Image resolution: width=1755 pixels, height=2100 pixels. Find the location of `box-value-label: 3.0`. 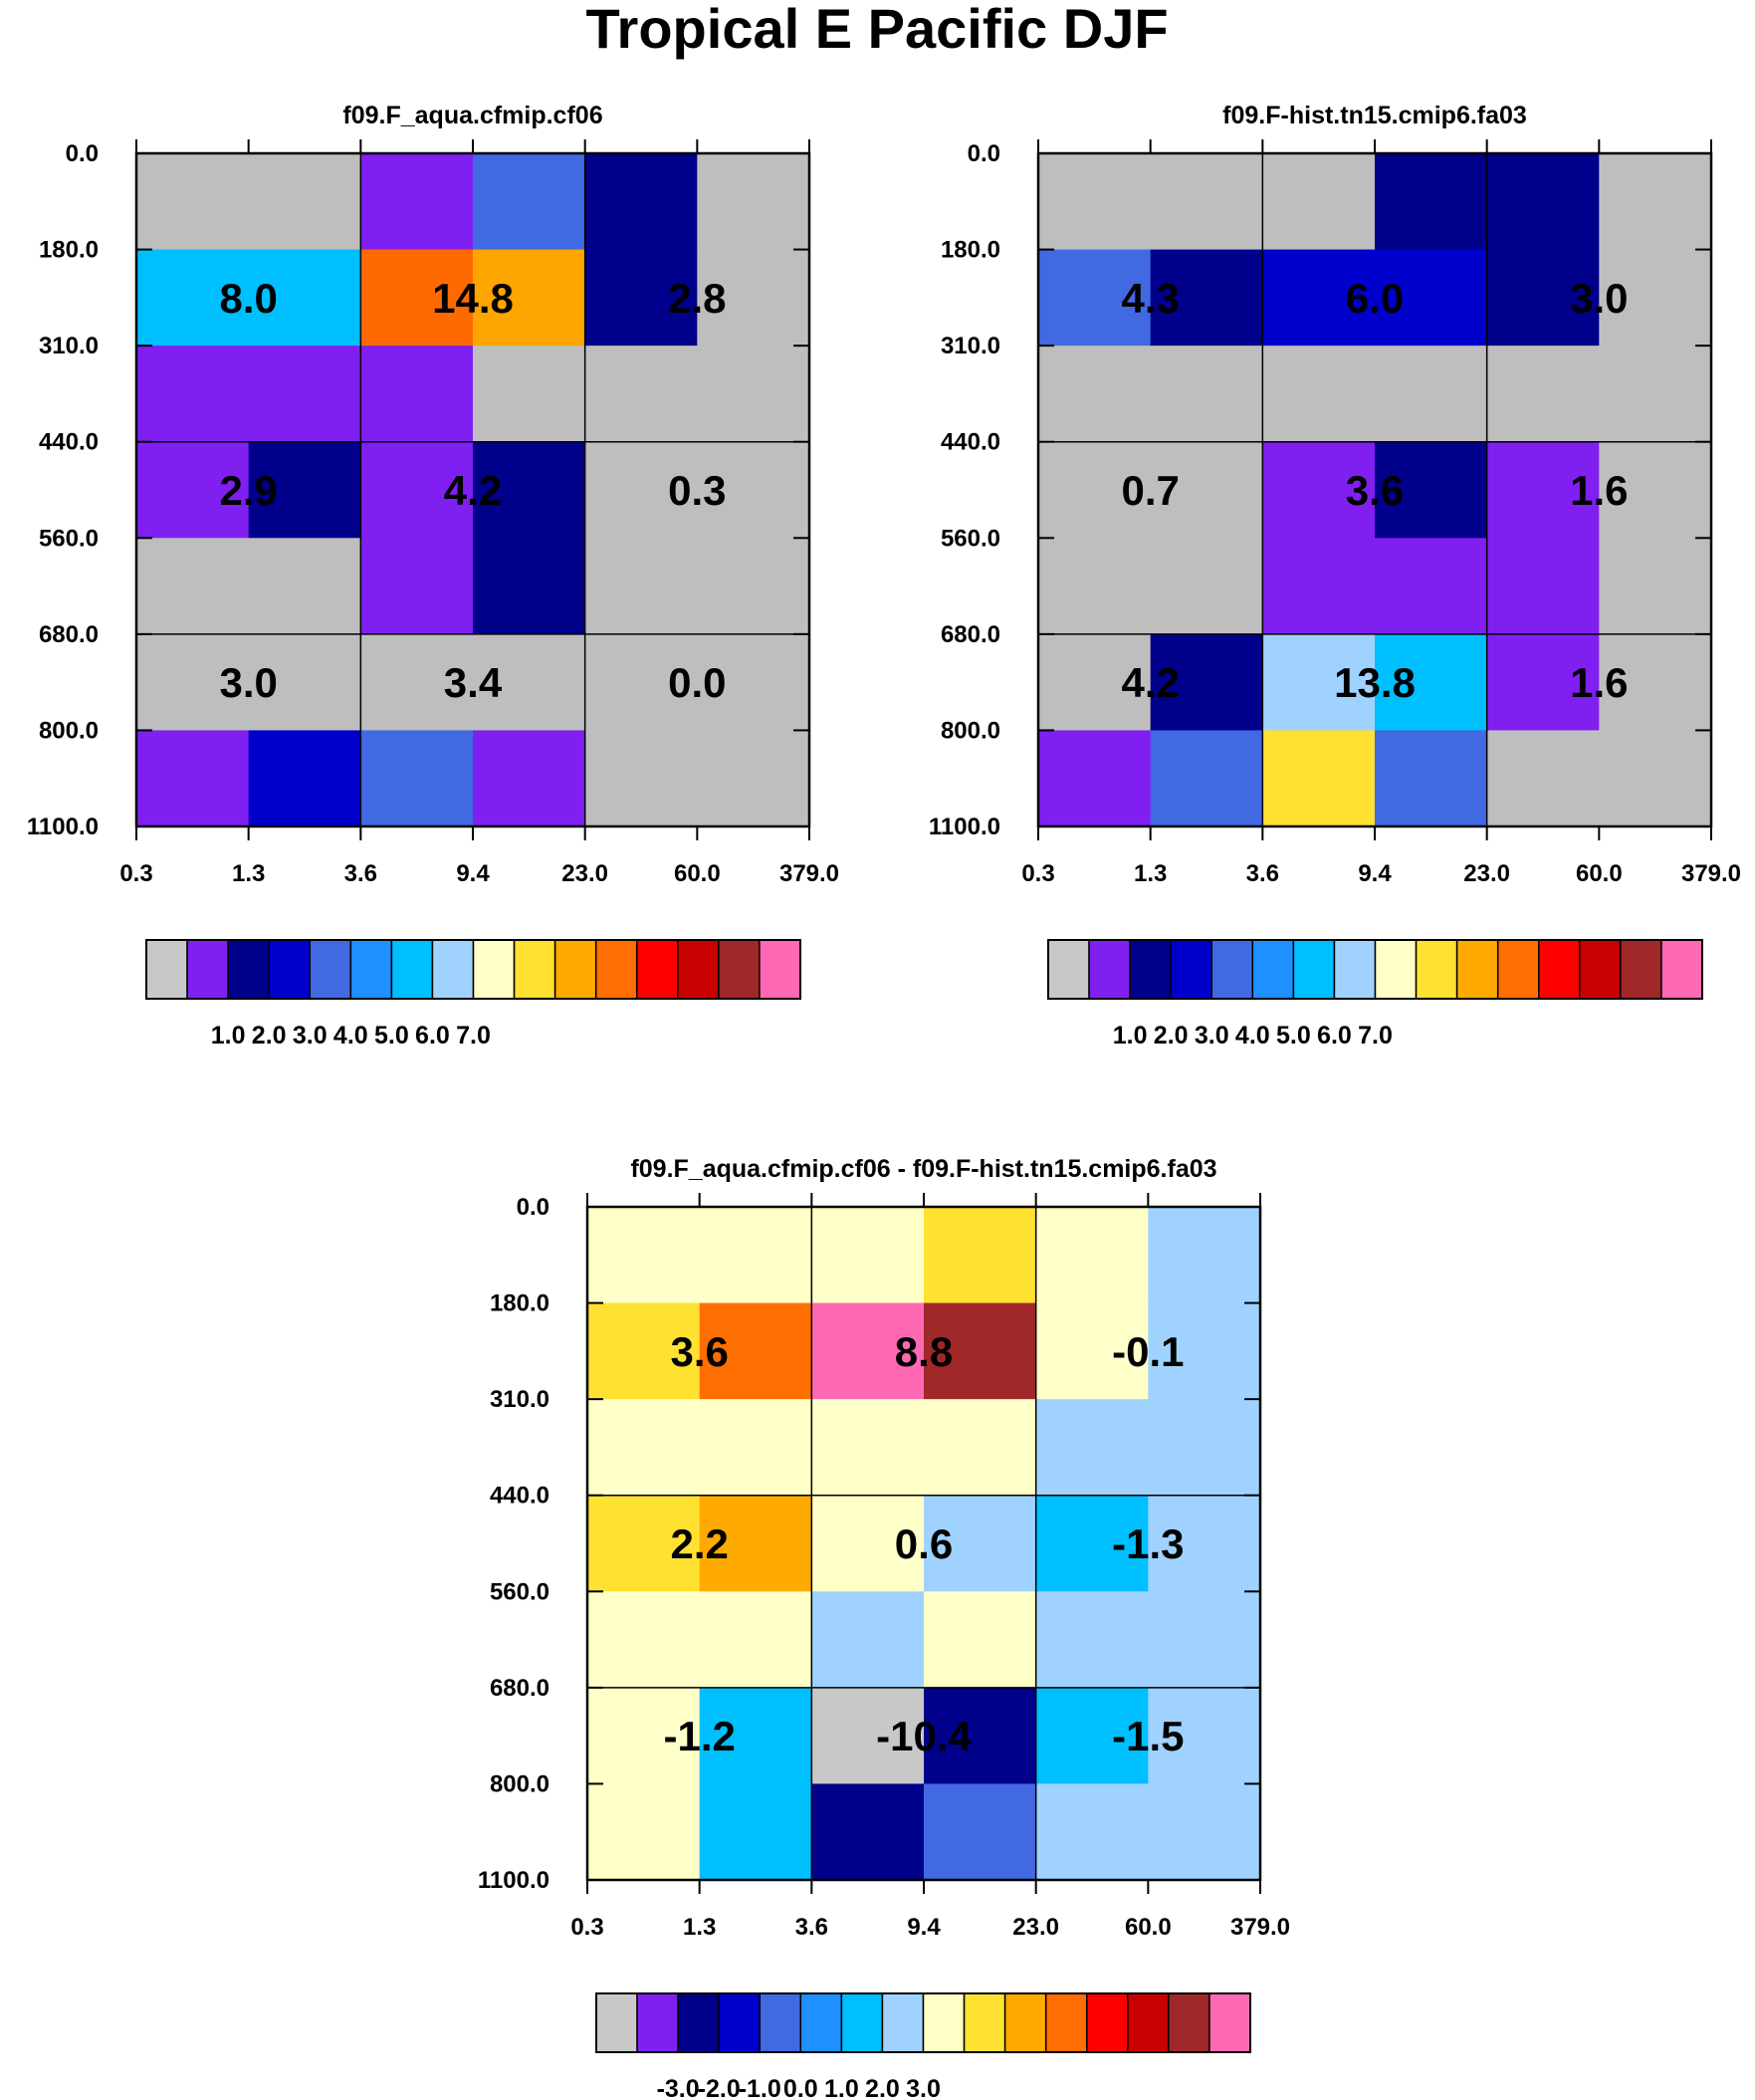

box-value-label: 3.0 is located at coordinates (1599, 298).